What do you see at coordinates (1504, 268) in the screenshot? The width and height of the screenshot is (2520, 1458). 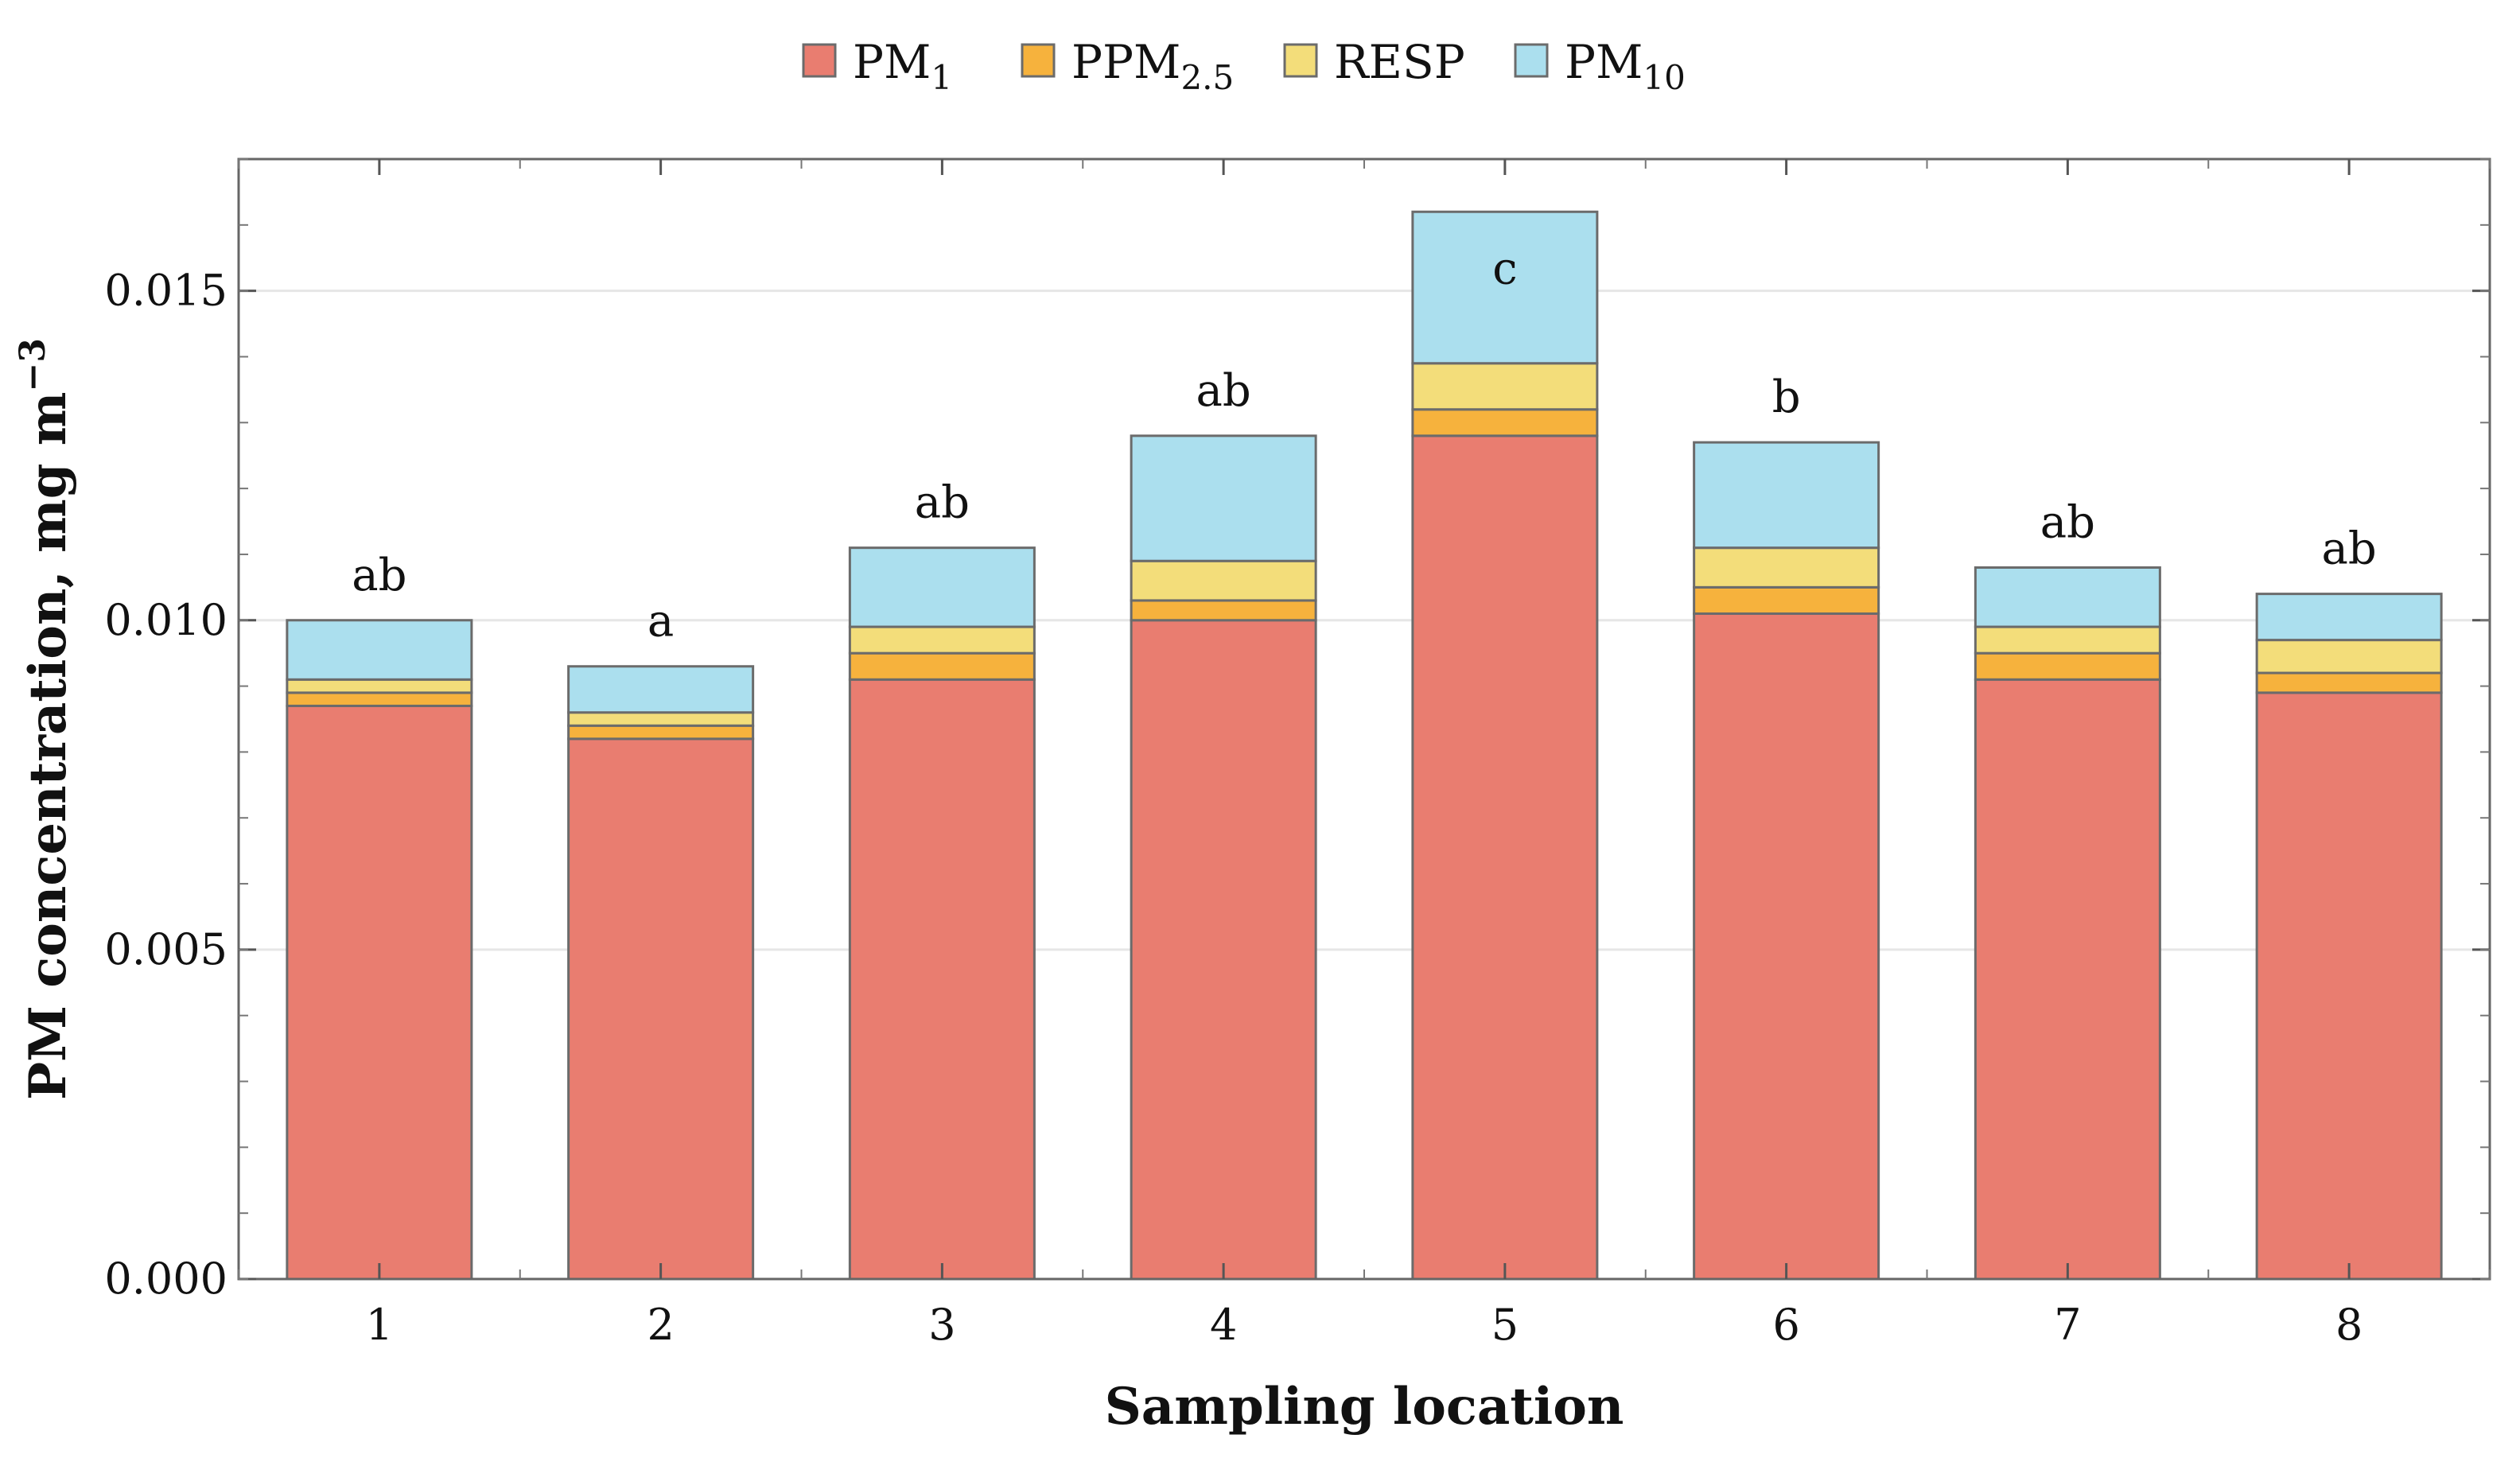 I see `significance-letter: c` at bounding box center [1504, 268].